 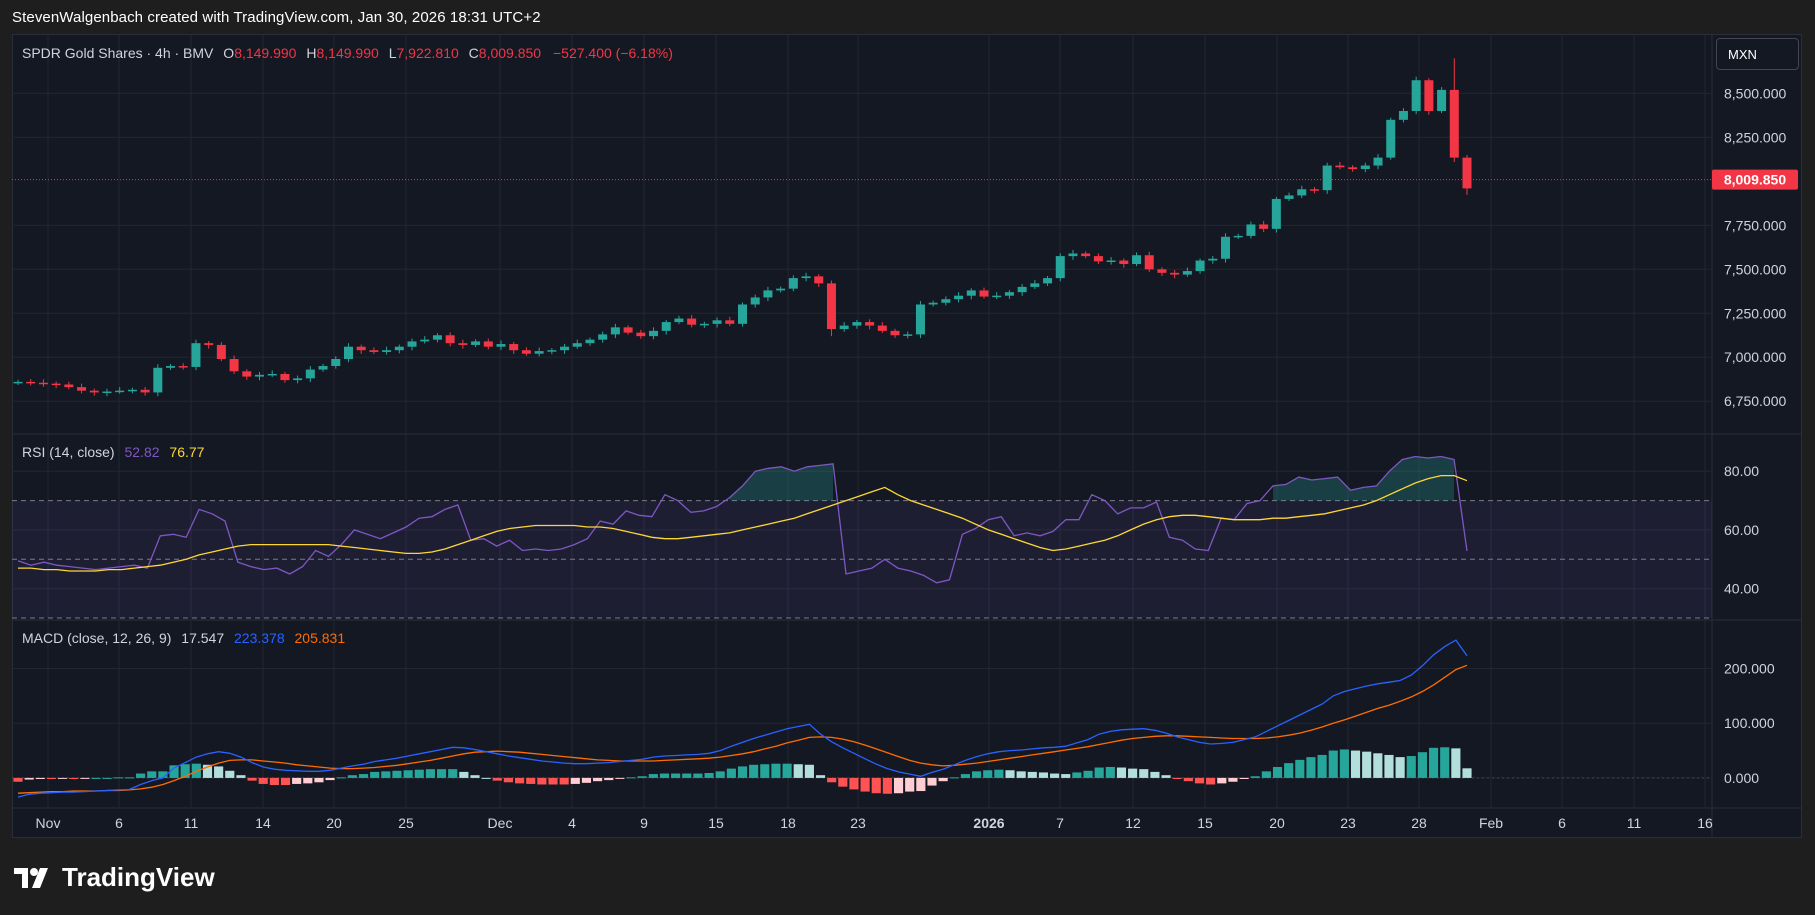 What do you see at coordinates (138, 877) in the screenshot?
I see `brand-name: TradingView` at bounding box center [138, 877].